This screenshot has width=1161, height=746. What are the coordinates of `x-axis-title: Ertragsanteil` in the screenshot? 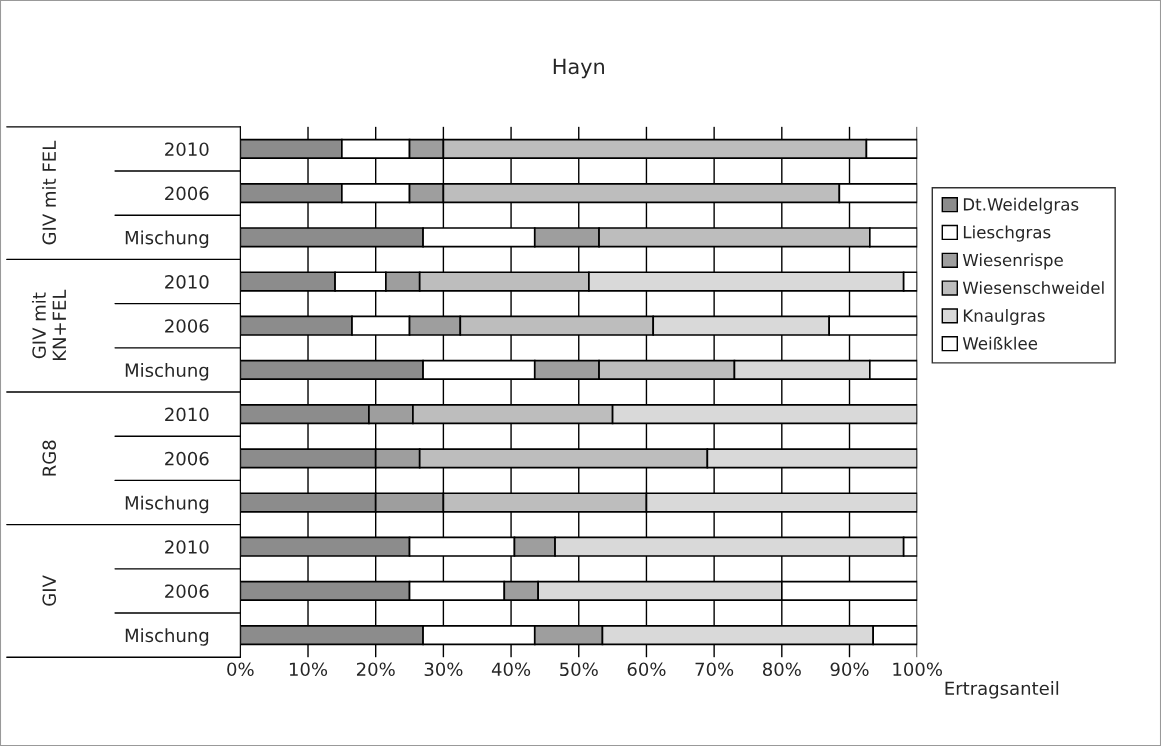 It's located at (1002, 690).